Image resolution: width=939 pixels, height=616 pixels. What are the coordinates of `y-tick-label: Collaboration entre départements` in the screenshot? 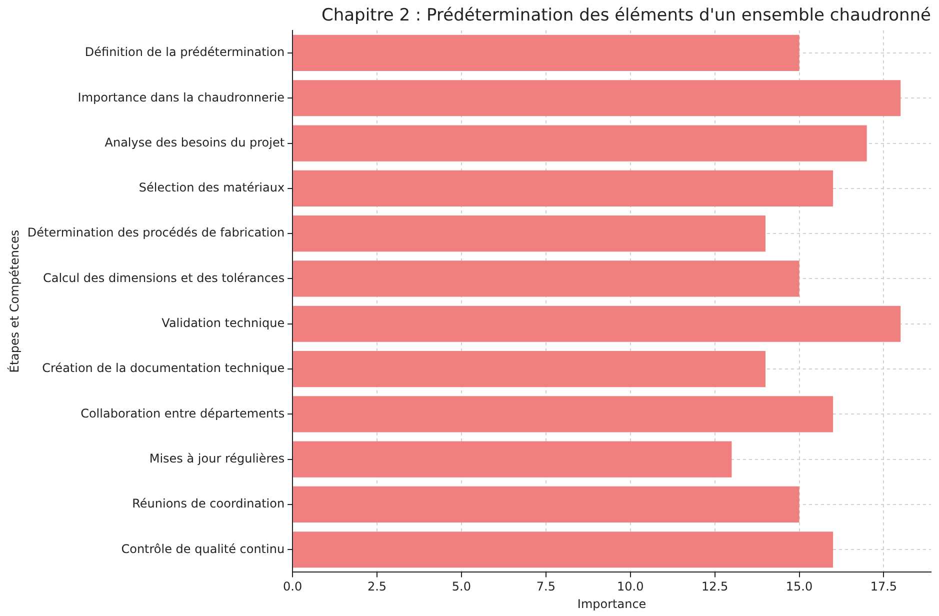 It's located at (182, 413).